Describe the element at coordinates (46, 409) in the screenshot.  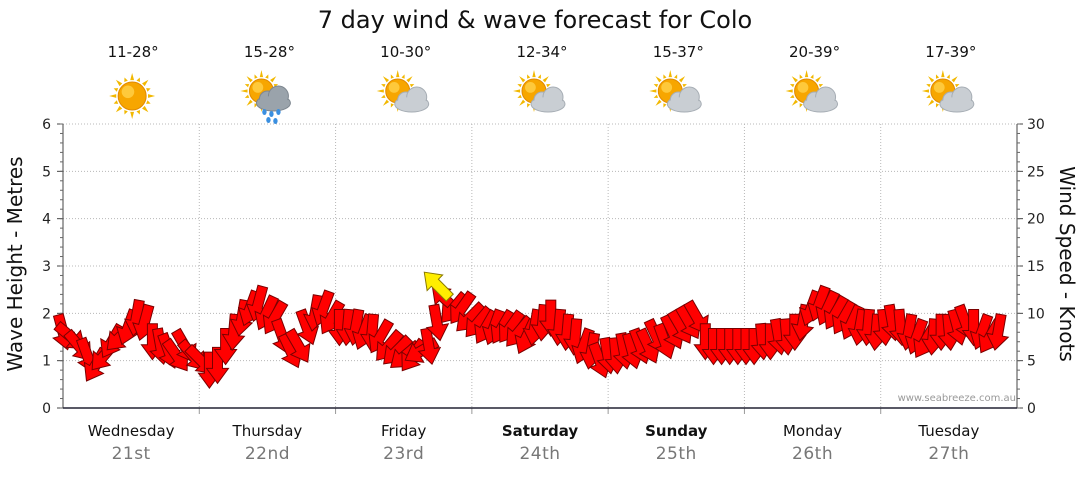
I see `left-tick-label: 0` at that location.